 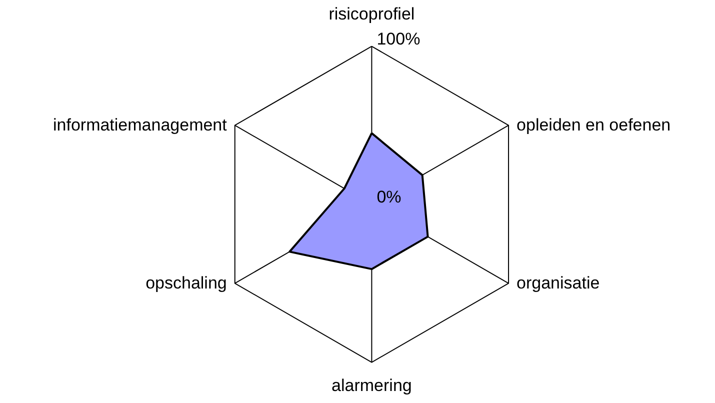 I want to click on spoke-label: risicoprofiel, so click(x=371, y=14).